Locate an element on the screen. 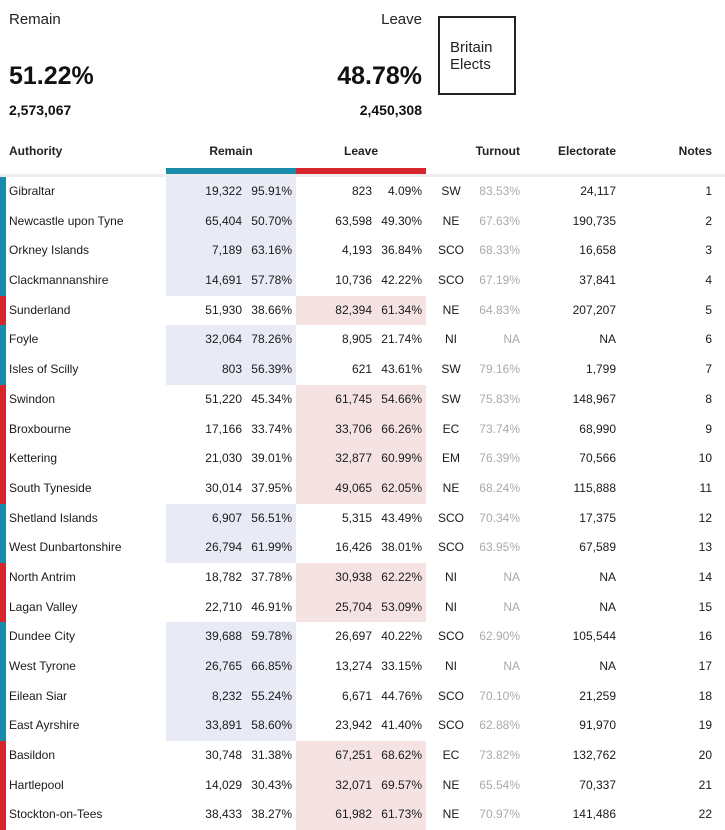  remain-votes: 26,765 is located at coordinates (223, 666).